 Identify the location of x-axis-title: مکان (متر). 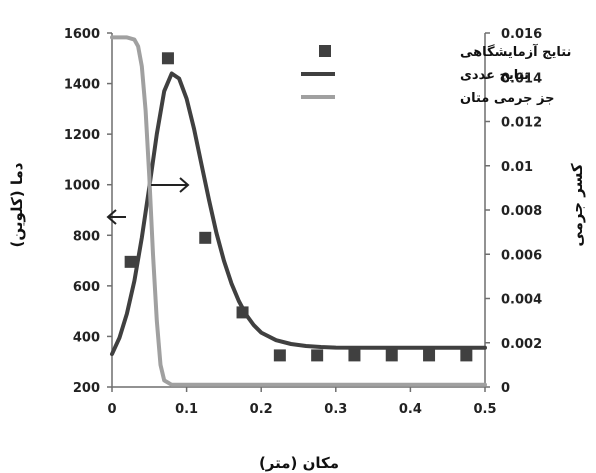
(299, 463).